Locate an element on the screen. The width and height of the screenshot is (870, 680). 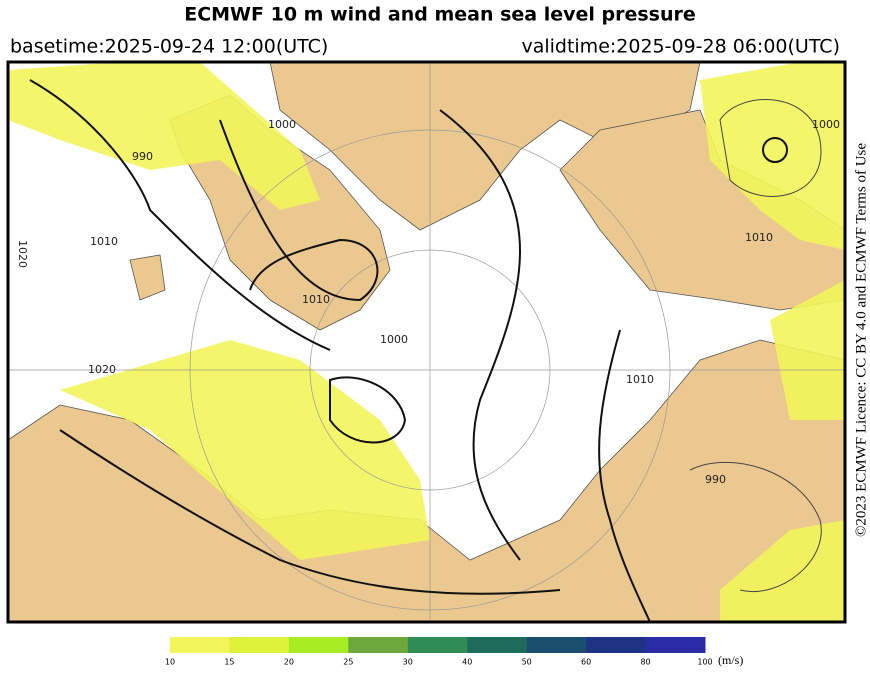
colorbar-label: 50 is located at coordinates (527, 662).